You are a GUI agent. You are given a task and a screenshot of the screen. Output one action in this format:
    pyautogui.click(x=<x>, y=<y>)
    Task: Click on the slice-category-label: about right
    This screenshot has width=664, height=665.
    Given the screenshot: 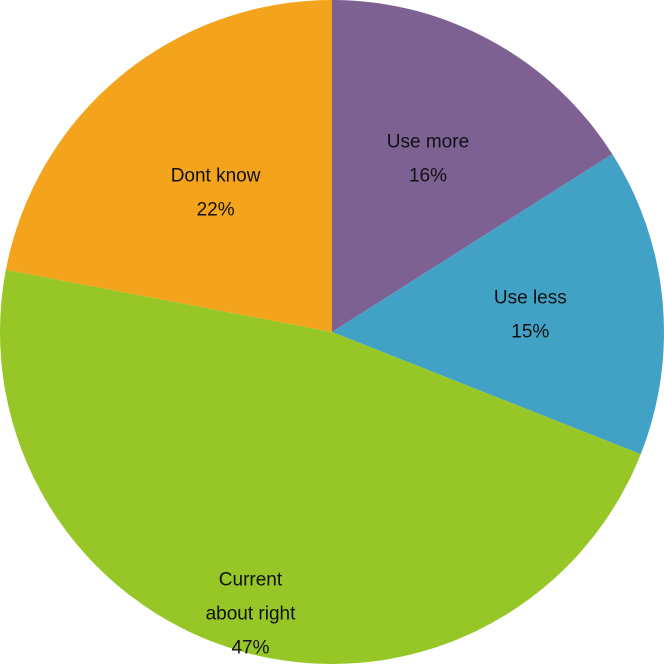 What is the action you would take?
    pyautogui.click(x=251, y=614)
    